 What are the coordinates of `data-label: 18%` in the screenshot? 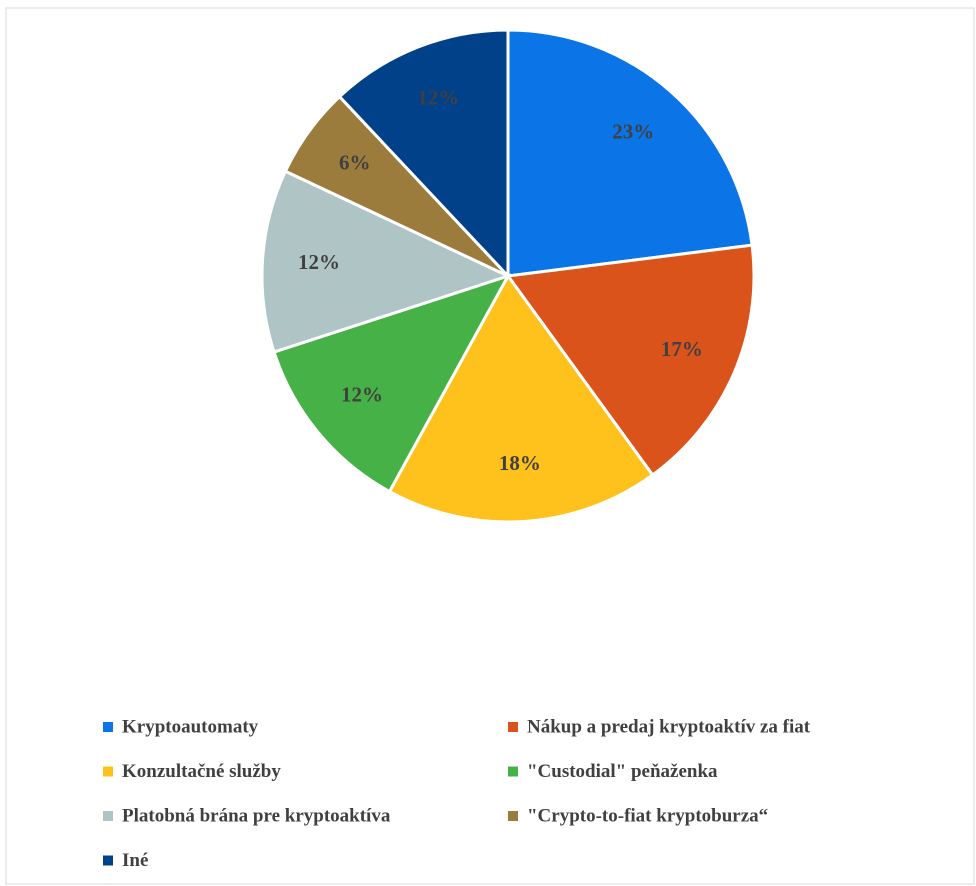 It's located at (520, 463).